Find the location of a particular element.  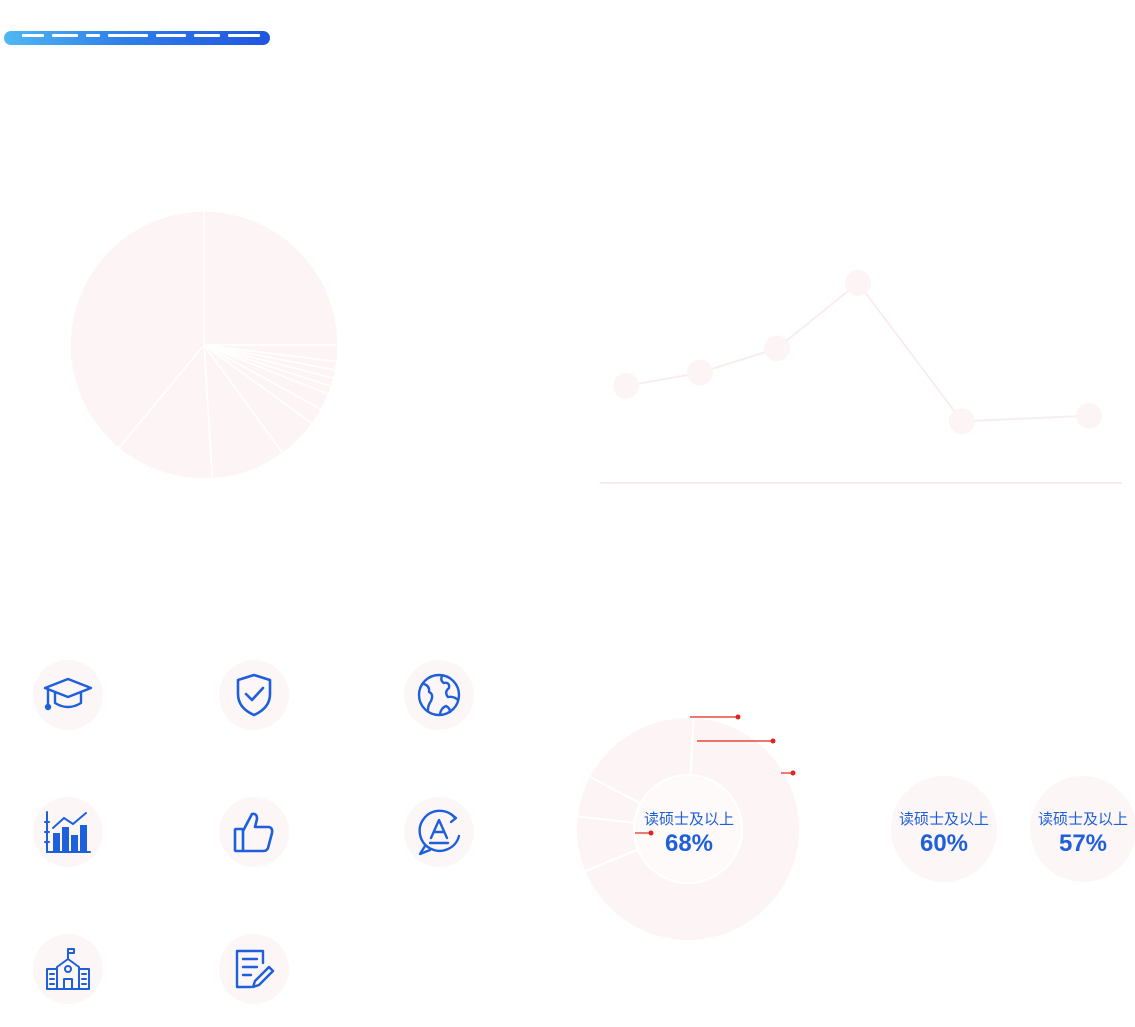

stat-label-57: 读硕士及以上 57% is located at coordinates (1074, 834).